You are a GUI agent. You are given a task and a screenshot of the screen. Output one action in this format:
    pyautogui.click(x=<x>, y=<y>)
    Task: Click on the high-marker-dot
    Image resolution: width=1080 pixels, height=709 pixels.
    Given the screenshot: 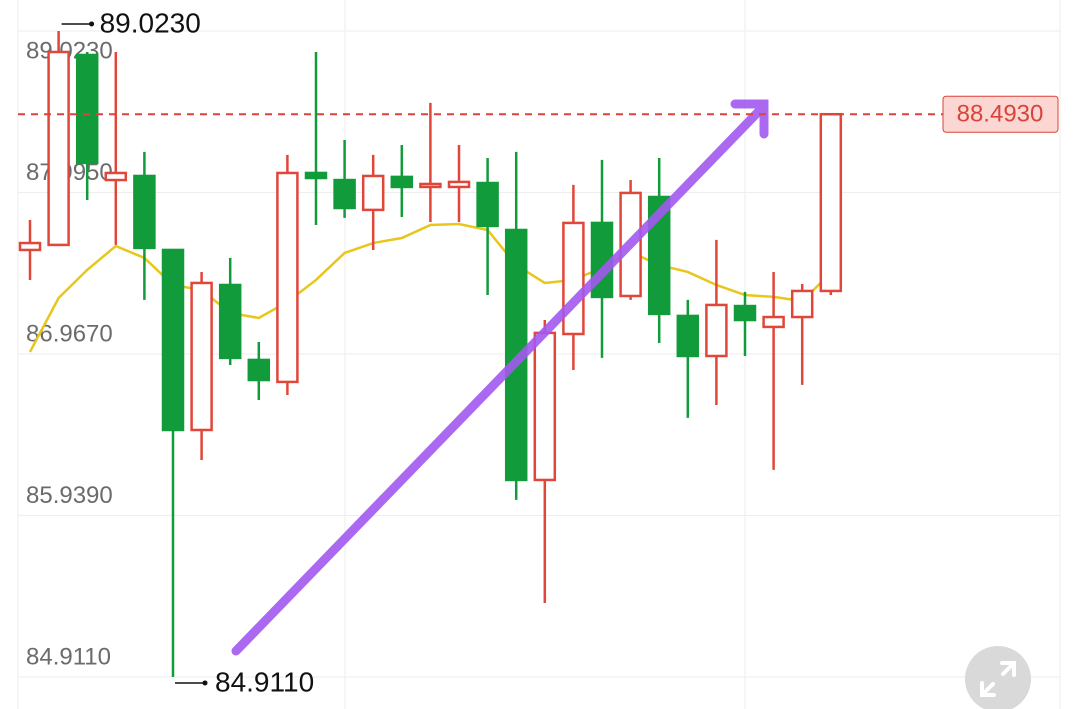 What is the action you would take?
    pyautogui.click(x=92, y=24)
    